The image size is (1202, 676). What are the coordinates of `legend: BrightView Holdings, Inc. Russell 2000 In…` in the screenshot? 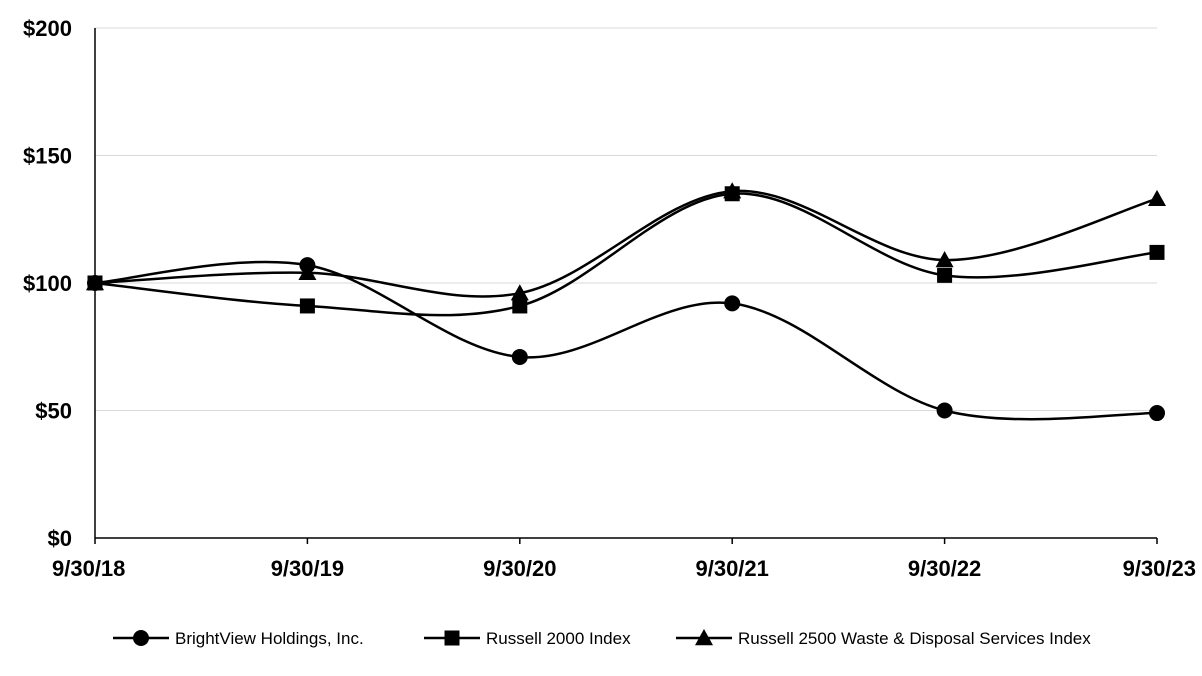 It's located at (602, 638).